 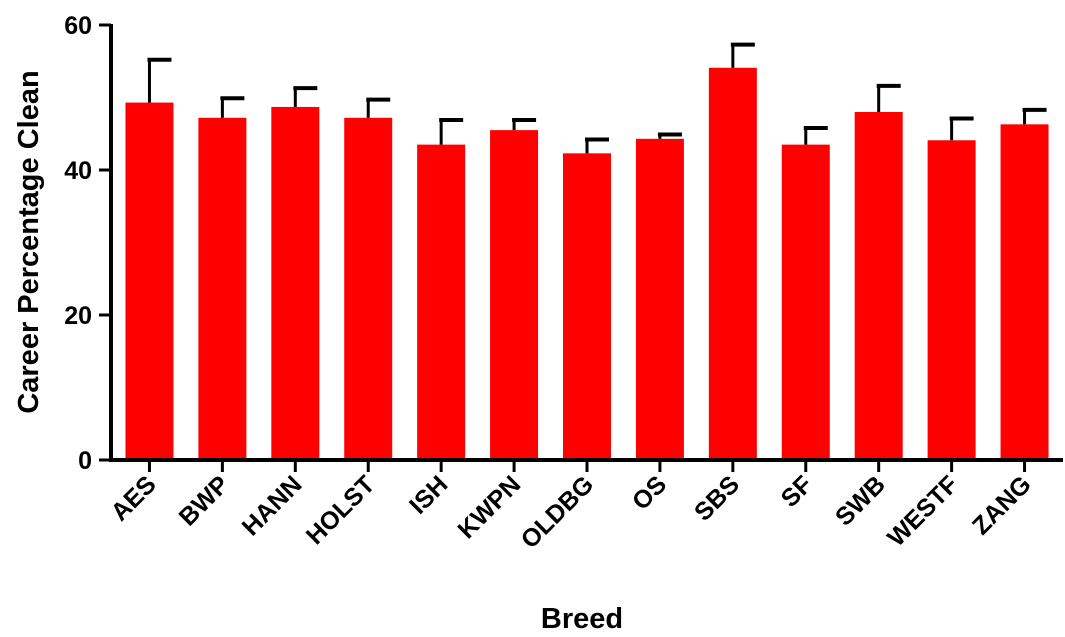 I want to click on y-tick-label: 60, so click(x=78, y=26).